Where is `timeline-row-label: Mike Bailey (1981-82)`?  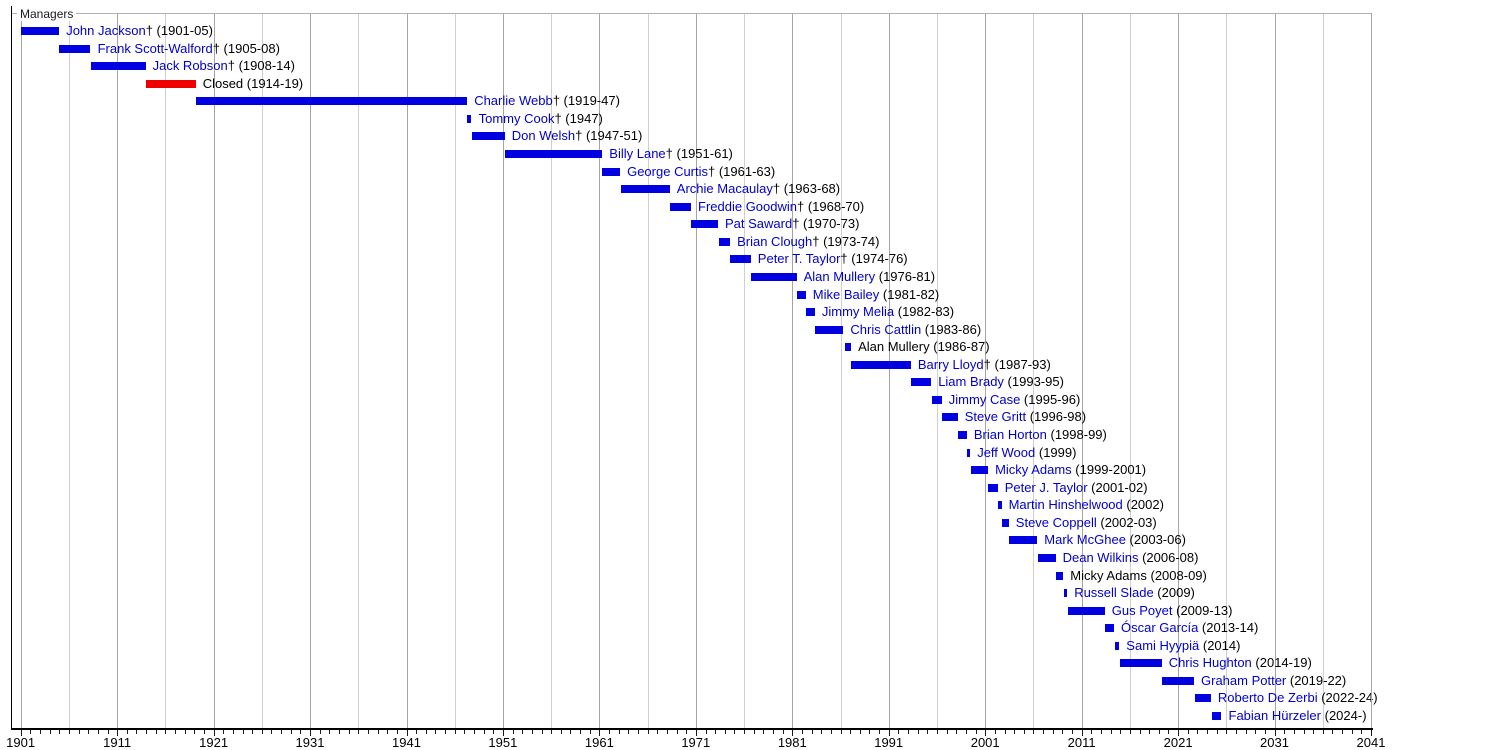 timeline-row-label: Mike Bailey (1981-82) is located at coordinates (876, 295).